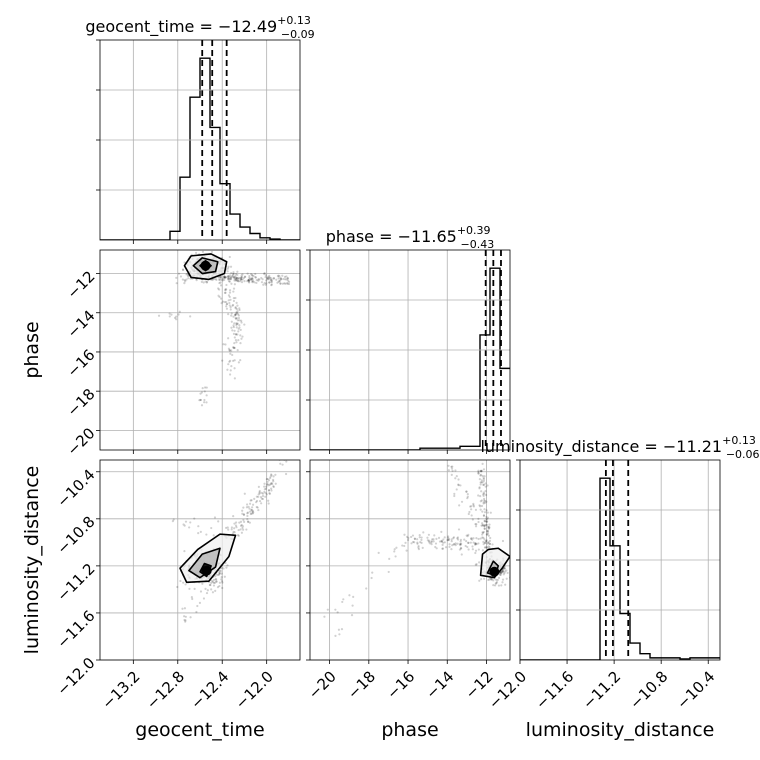 The image size is (760, 760). I want to click on axis-label-luminosity_distance: luminosity_distance, so click(620, 730).